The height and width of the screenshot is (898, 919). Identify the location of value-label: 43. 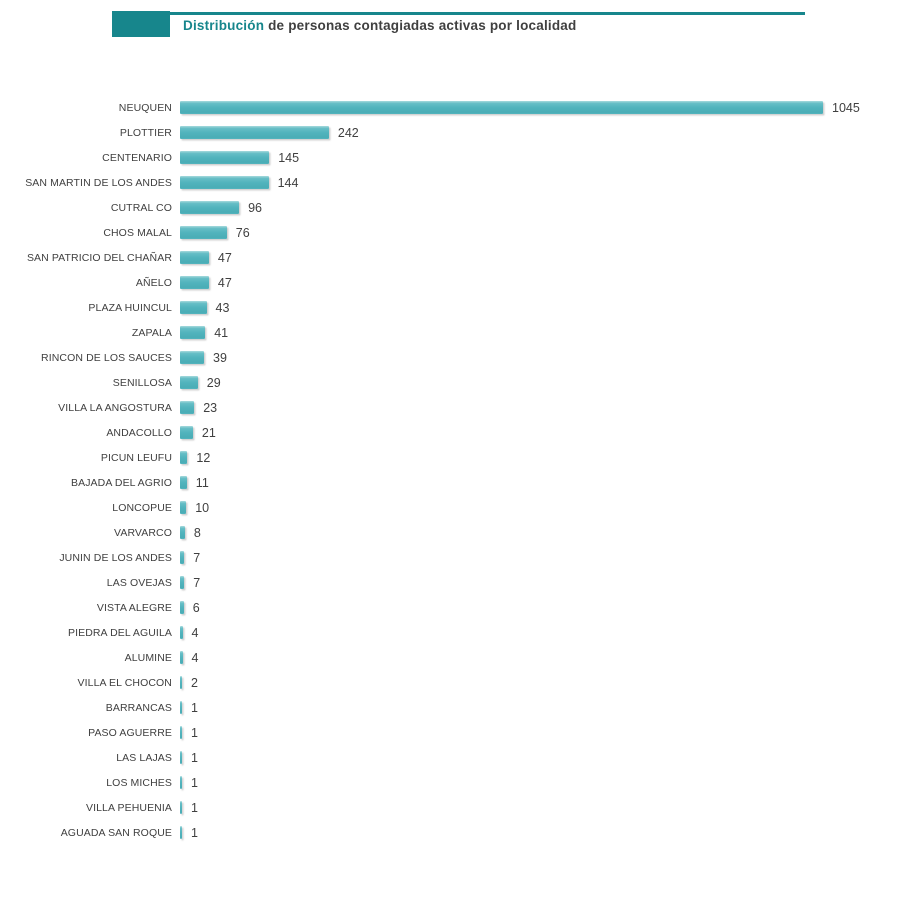
(222, 307).